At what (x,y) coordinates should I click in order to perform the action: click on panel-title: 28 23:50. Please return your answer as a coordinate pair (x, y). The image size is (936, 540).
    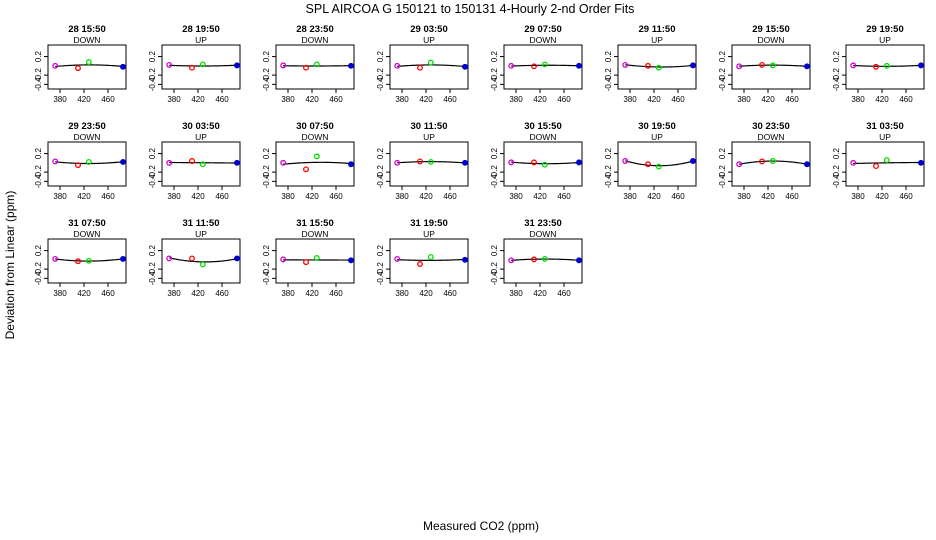
    Looking at the image, I should click on (315, 29).